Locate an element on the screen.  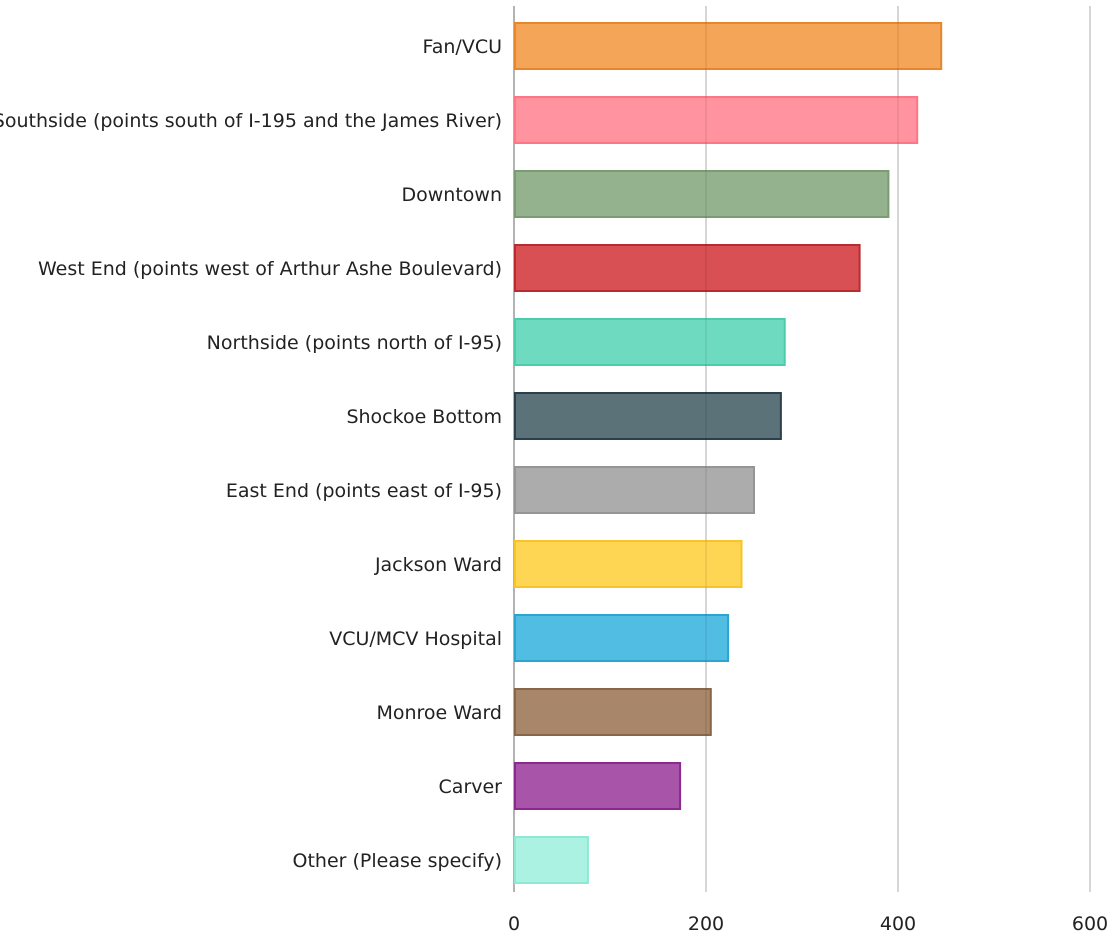
category-label: Downtown is located at coordinates (452, 195).